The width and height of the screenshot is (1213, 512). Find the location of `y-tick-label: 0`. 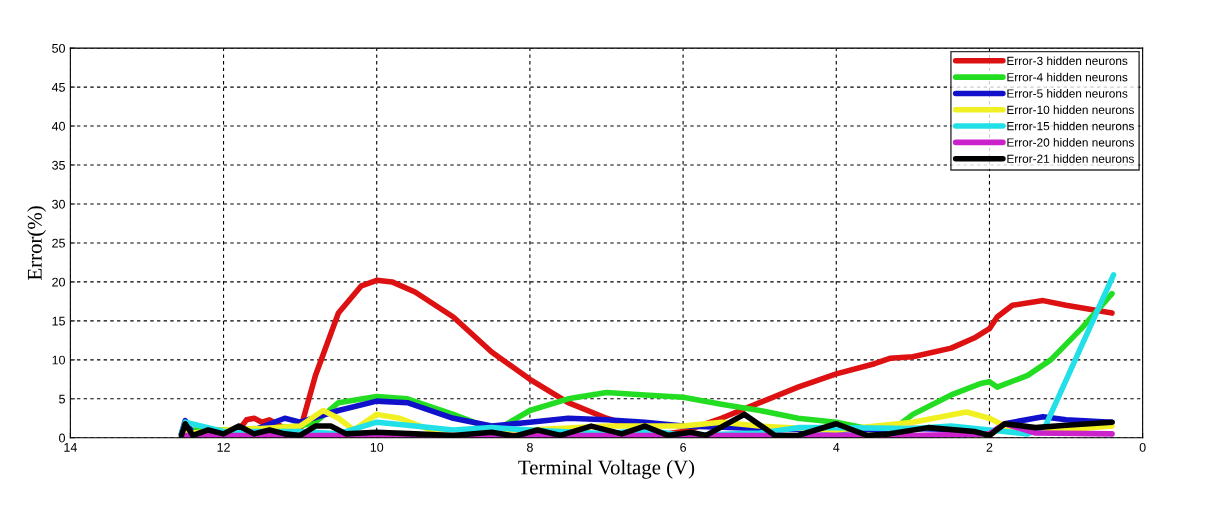

y-tick-label: 0 is located at coordinates (62, 438).